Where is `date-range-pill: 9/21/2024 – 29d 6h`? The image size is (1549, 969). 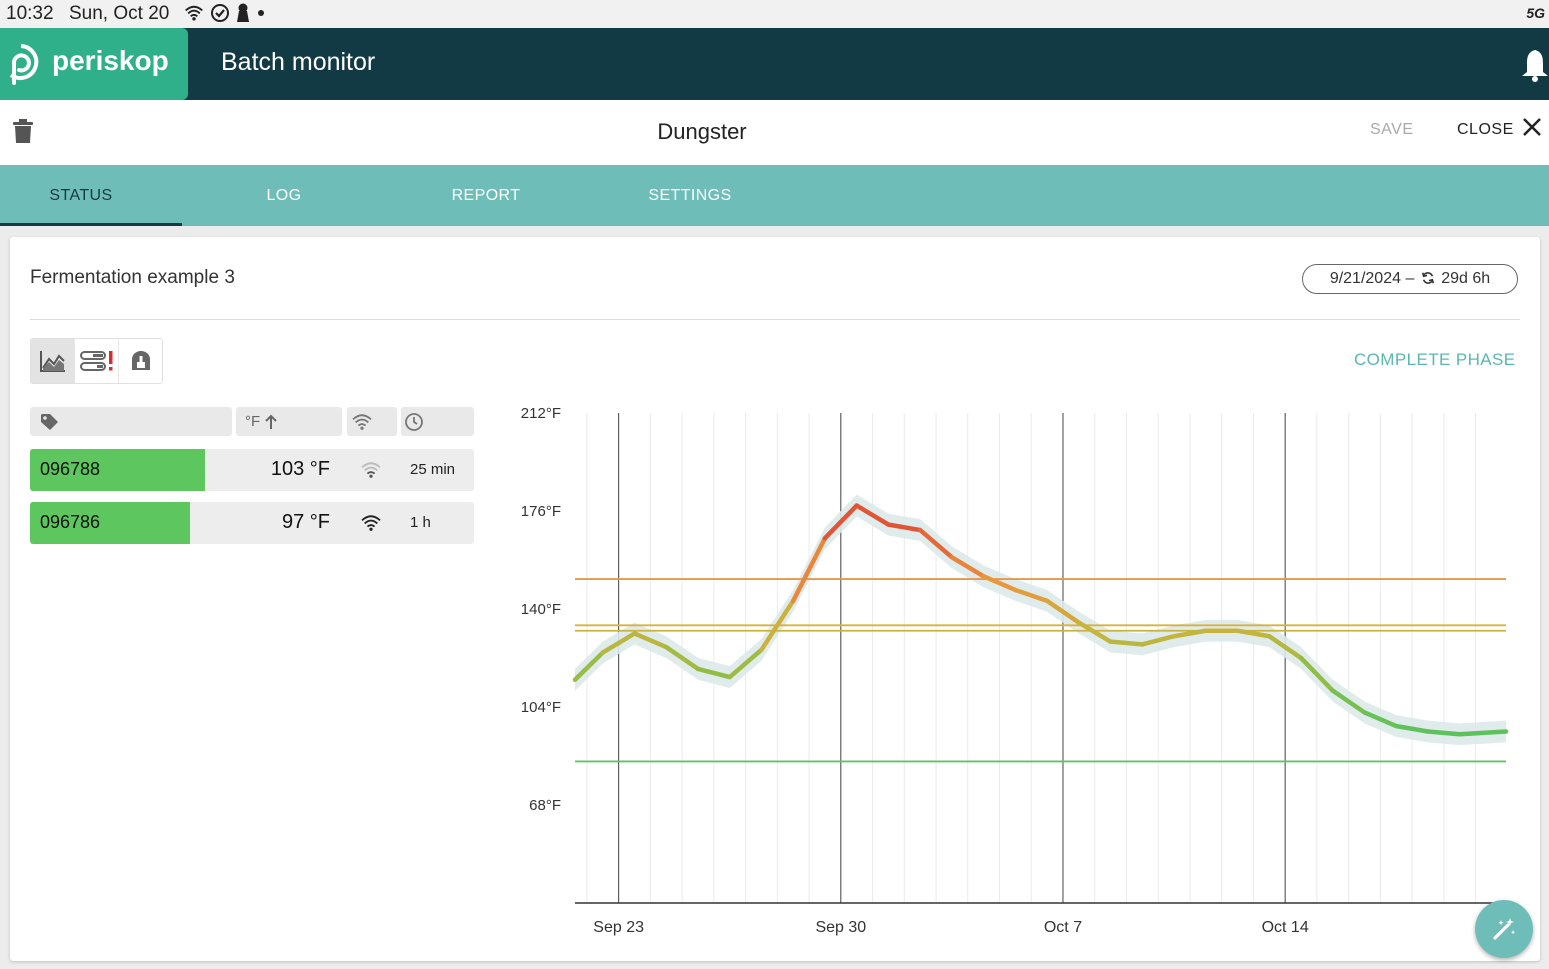
date-range-pill: 9/21/2024 – 29d 6h is located at coordinates (1410, 279).